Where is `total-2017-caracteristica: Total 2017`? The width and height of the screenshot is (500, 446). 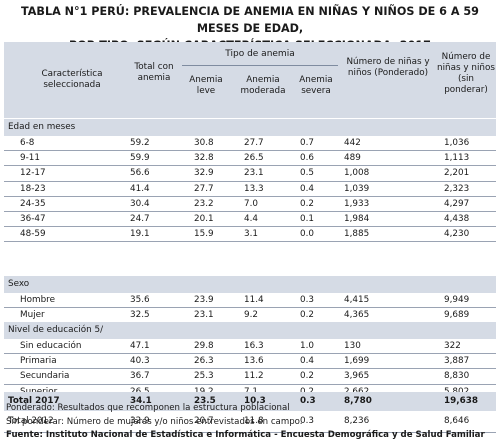
total-2017-caracteristica: Total 2017 is located at coordinates (34, 401).